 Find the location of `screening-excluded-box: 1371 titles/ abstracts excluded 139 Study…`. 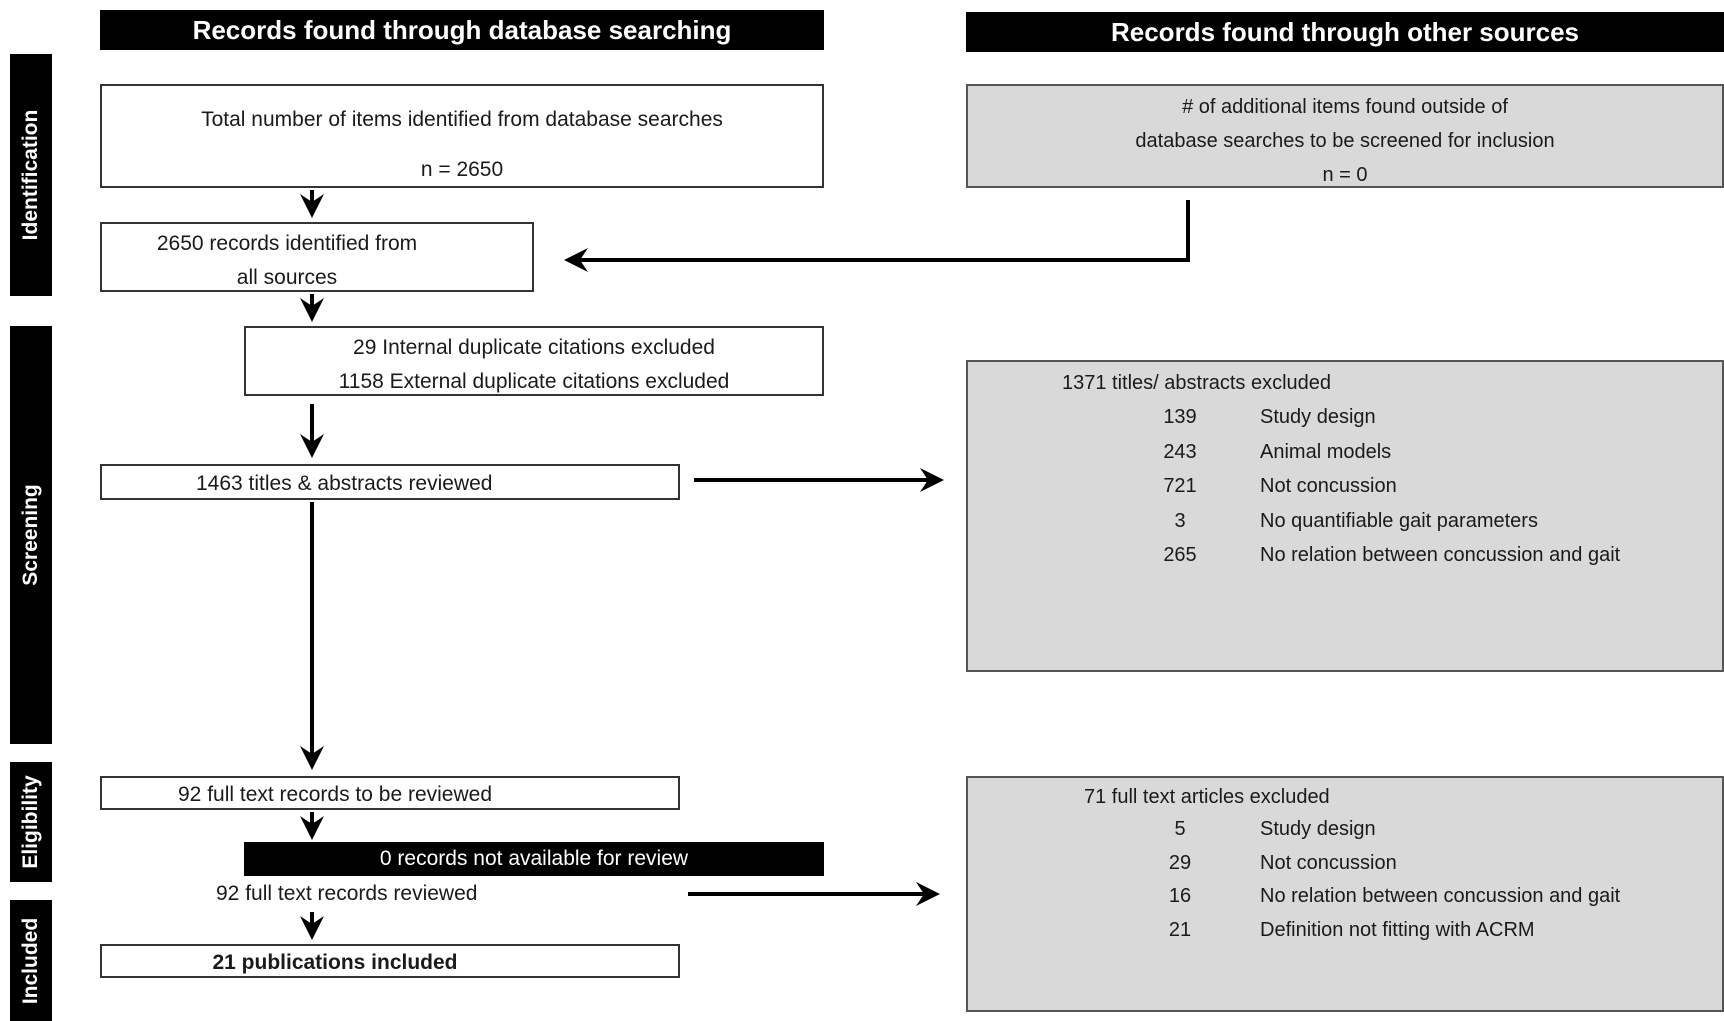

screening-excluded-box: 1371 titles/ abstracts excluded 139 Study… is located at coordinates (1345, 516).